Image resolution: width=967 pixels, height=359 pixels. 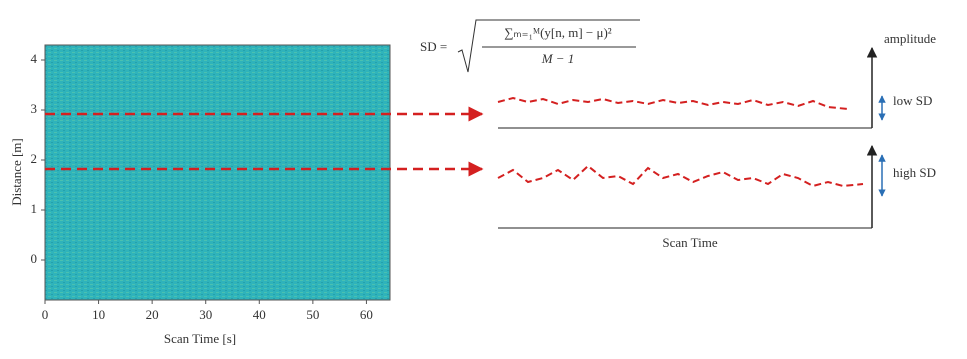 I want to click on x-tick-label: 10, so click(x=98, y=314).